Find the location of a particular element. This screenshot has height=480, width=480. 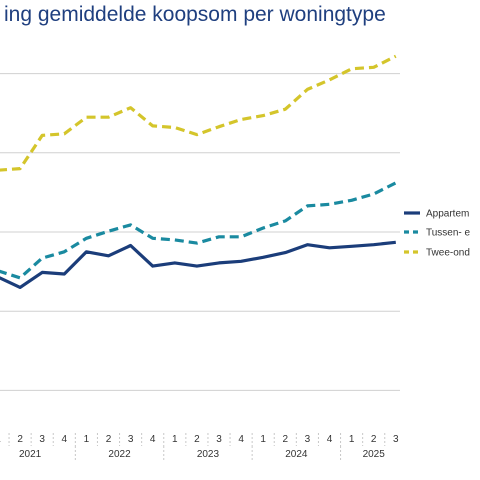

year-label: 2025 is located at coordinates (374, 454).